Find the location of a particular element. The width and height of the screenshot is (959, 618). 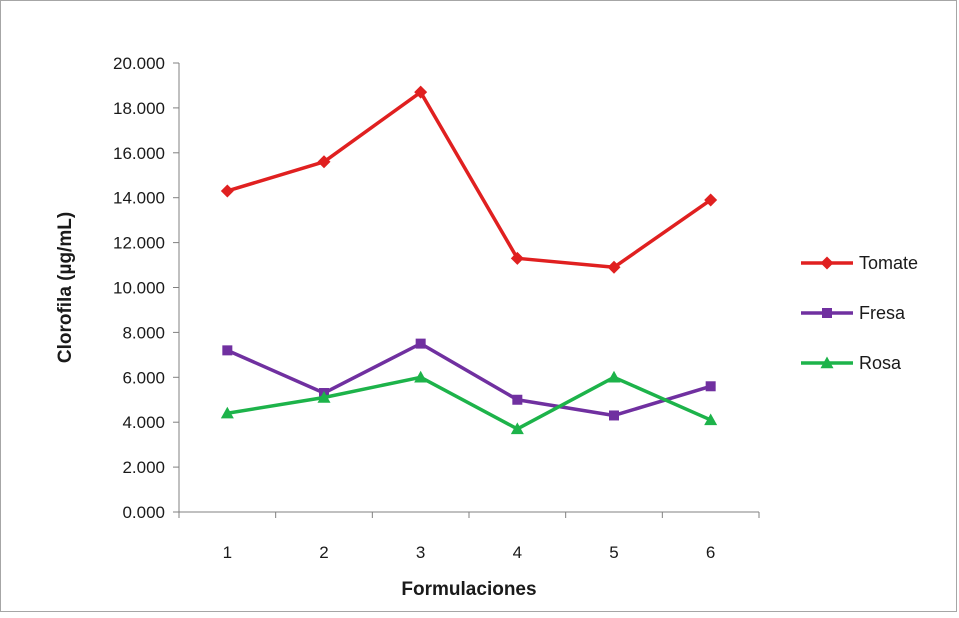

legend-label-rosa: Rosa is located at coordinates (880, 363).